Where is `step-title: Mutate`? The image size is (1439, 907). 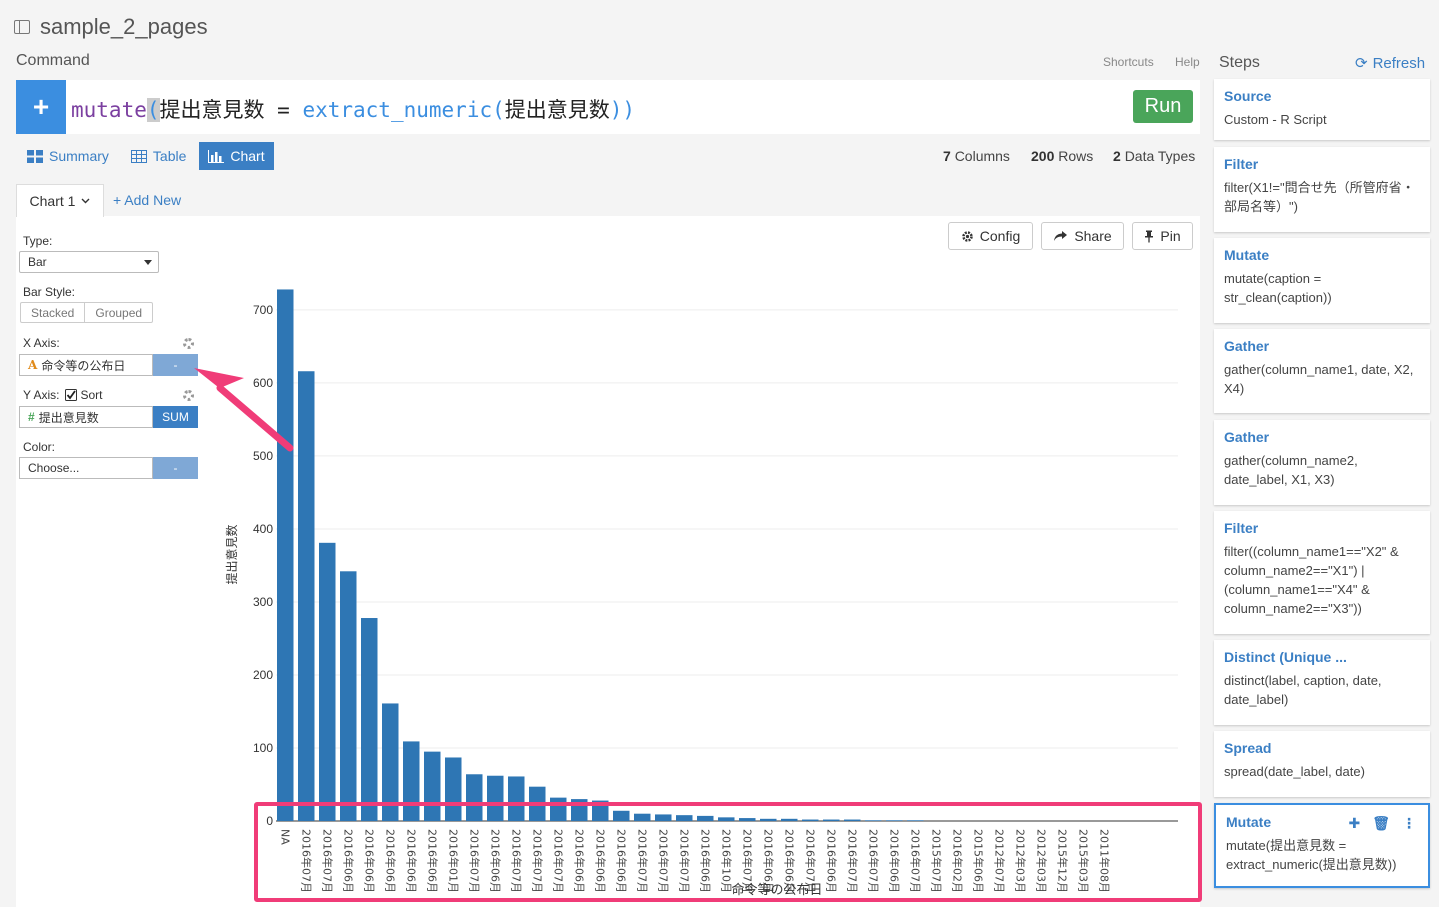
step-title: Mutate is located at coordinates (1249, 822).